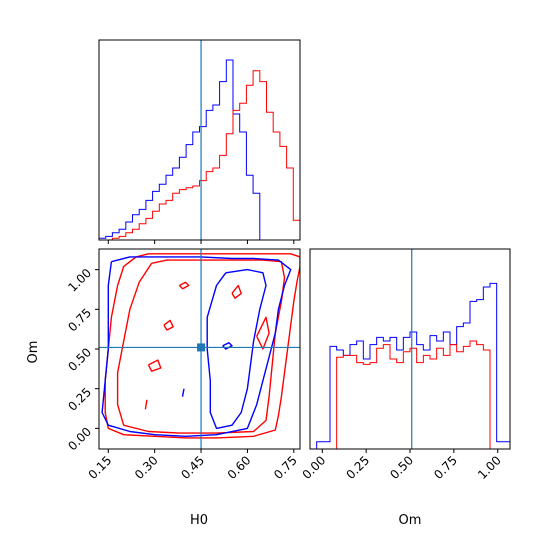  What do you see at coordinates (314, 467) in the screenshot?
I see `om-tick-label: 0.00` at bounding box center [314, 467].